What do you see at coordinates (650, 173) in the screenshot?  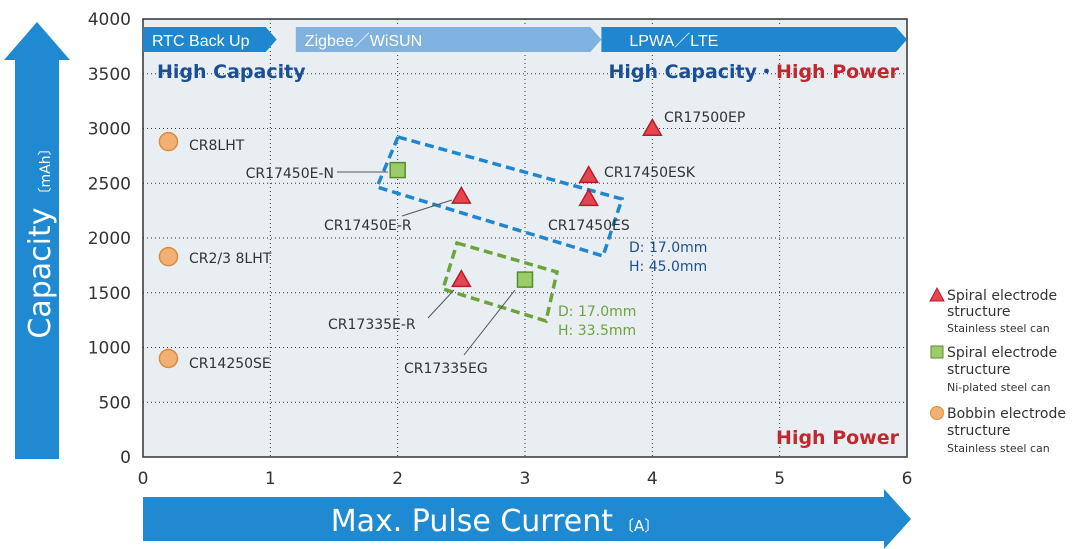 I see `point-label-cr17450esk: CR17450ESK` at bounding box center [650, 173].